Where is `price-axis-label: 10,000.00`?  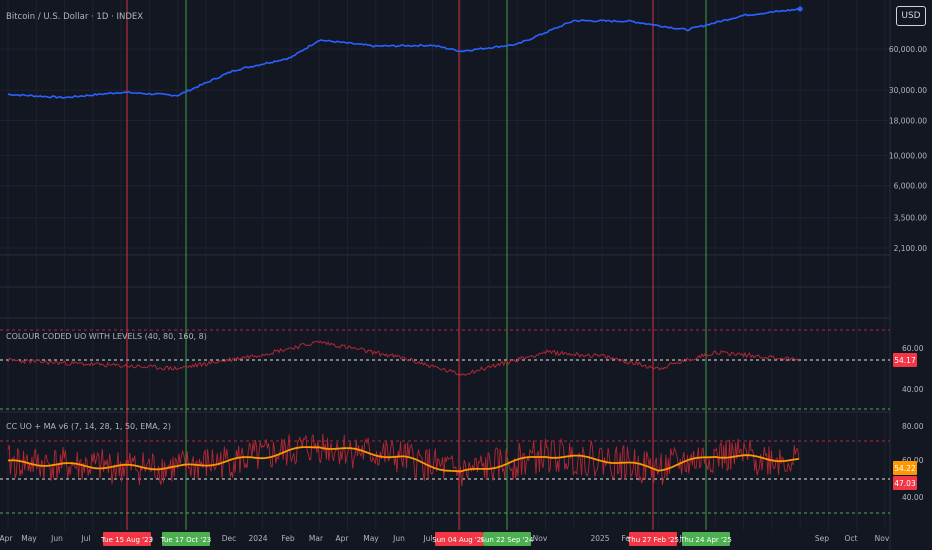 price-axis-label: 10,000.00 is located at coordinates (908, 155).